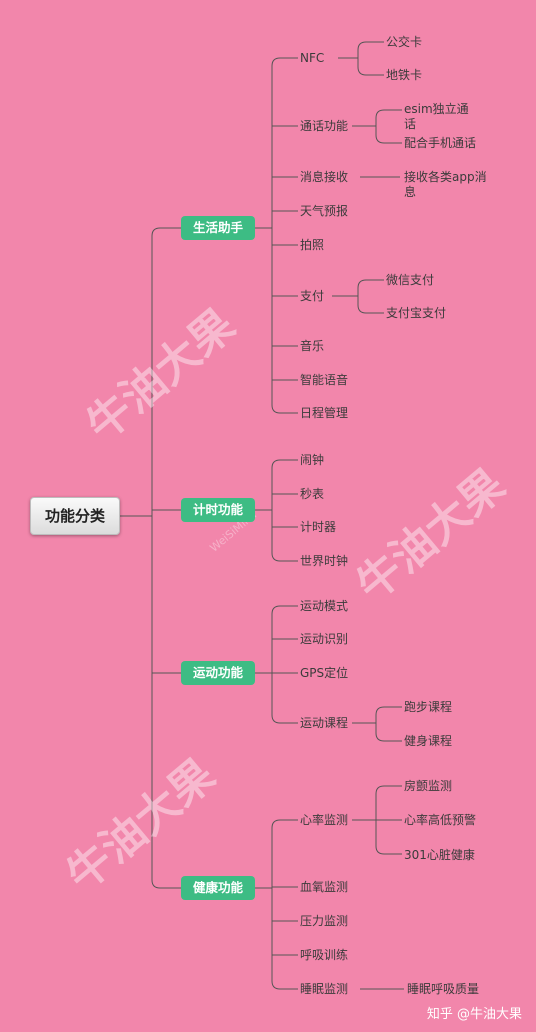 This screenshot has width=536, height=1032. What do you see at coordinates (324, 673) in the screenshot?
I see `node-gps: GPS定位` at bounding box center [324, 673].